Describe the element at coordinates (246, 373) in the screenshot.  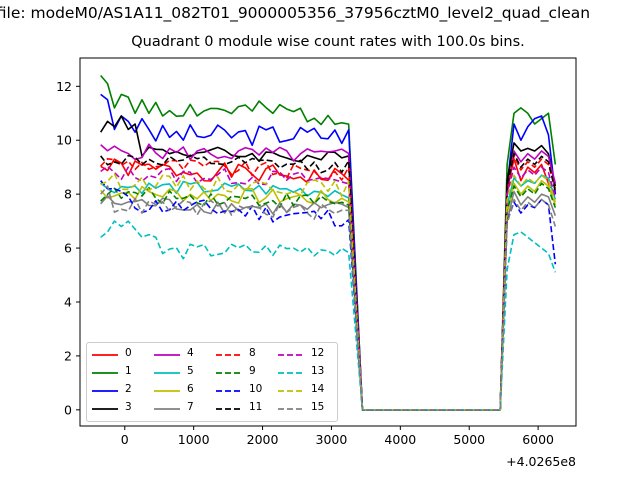
I see `legend-entry: 9` at that location.